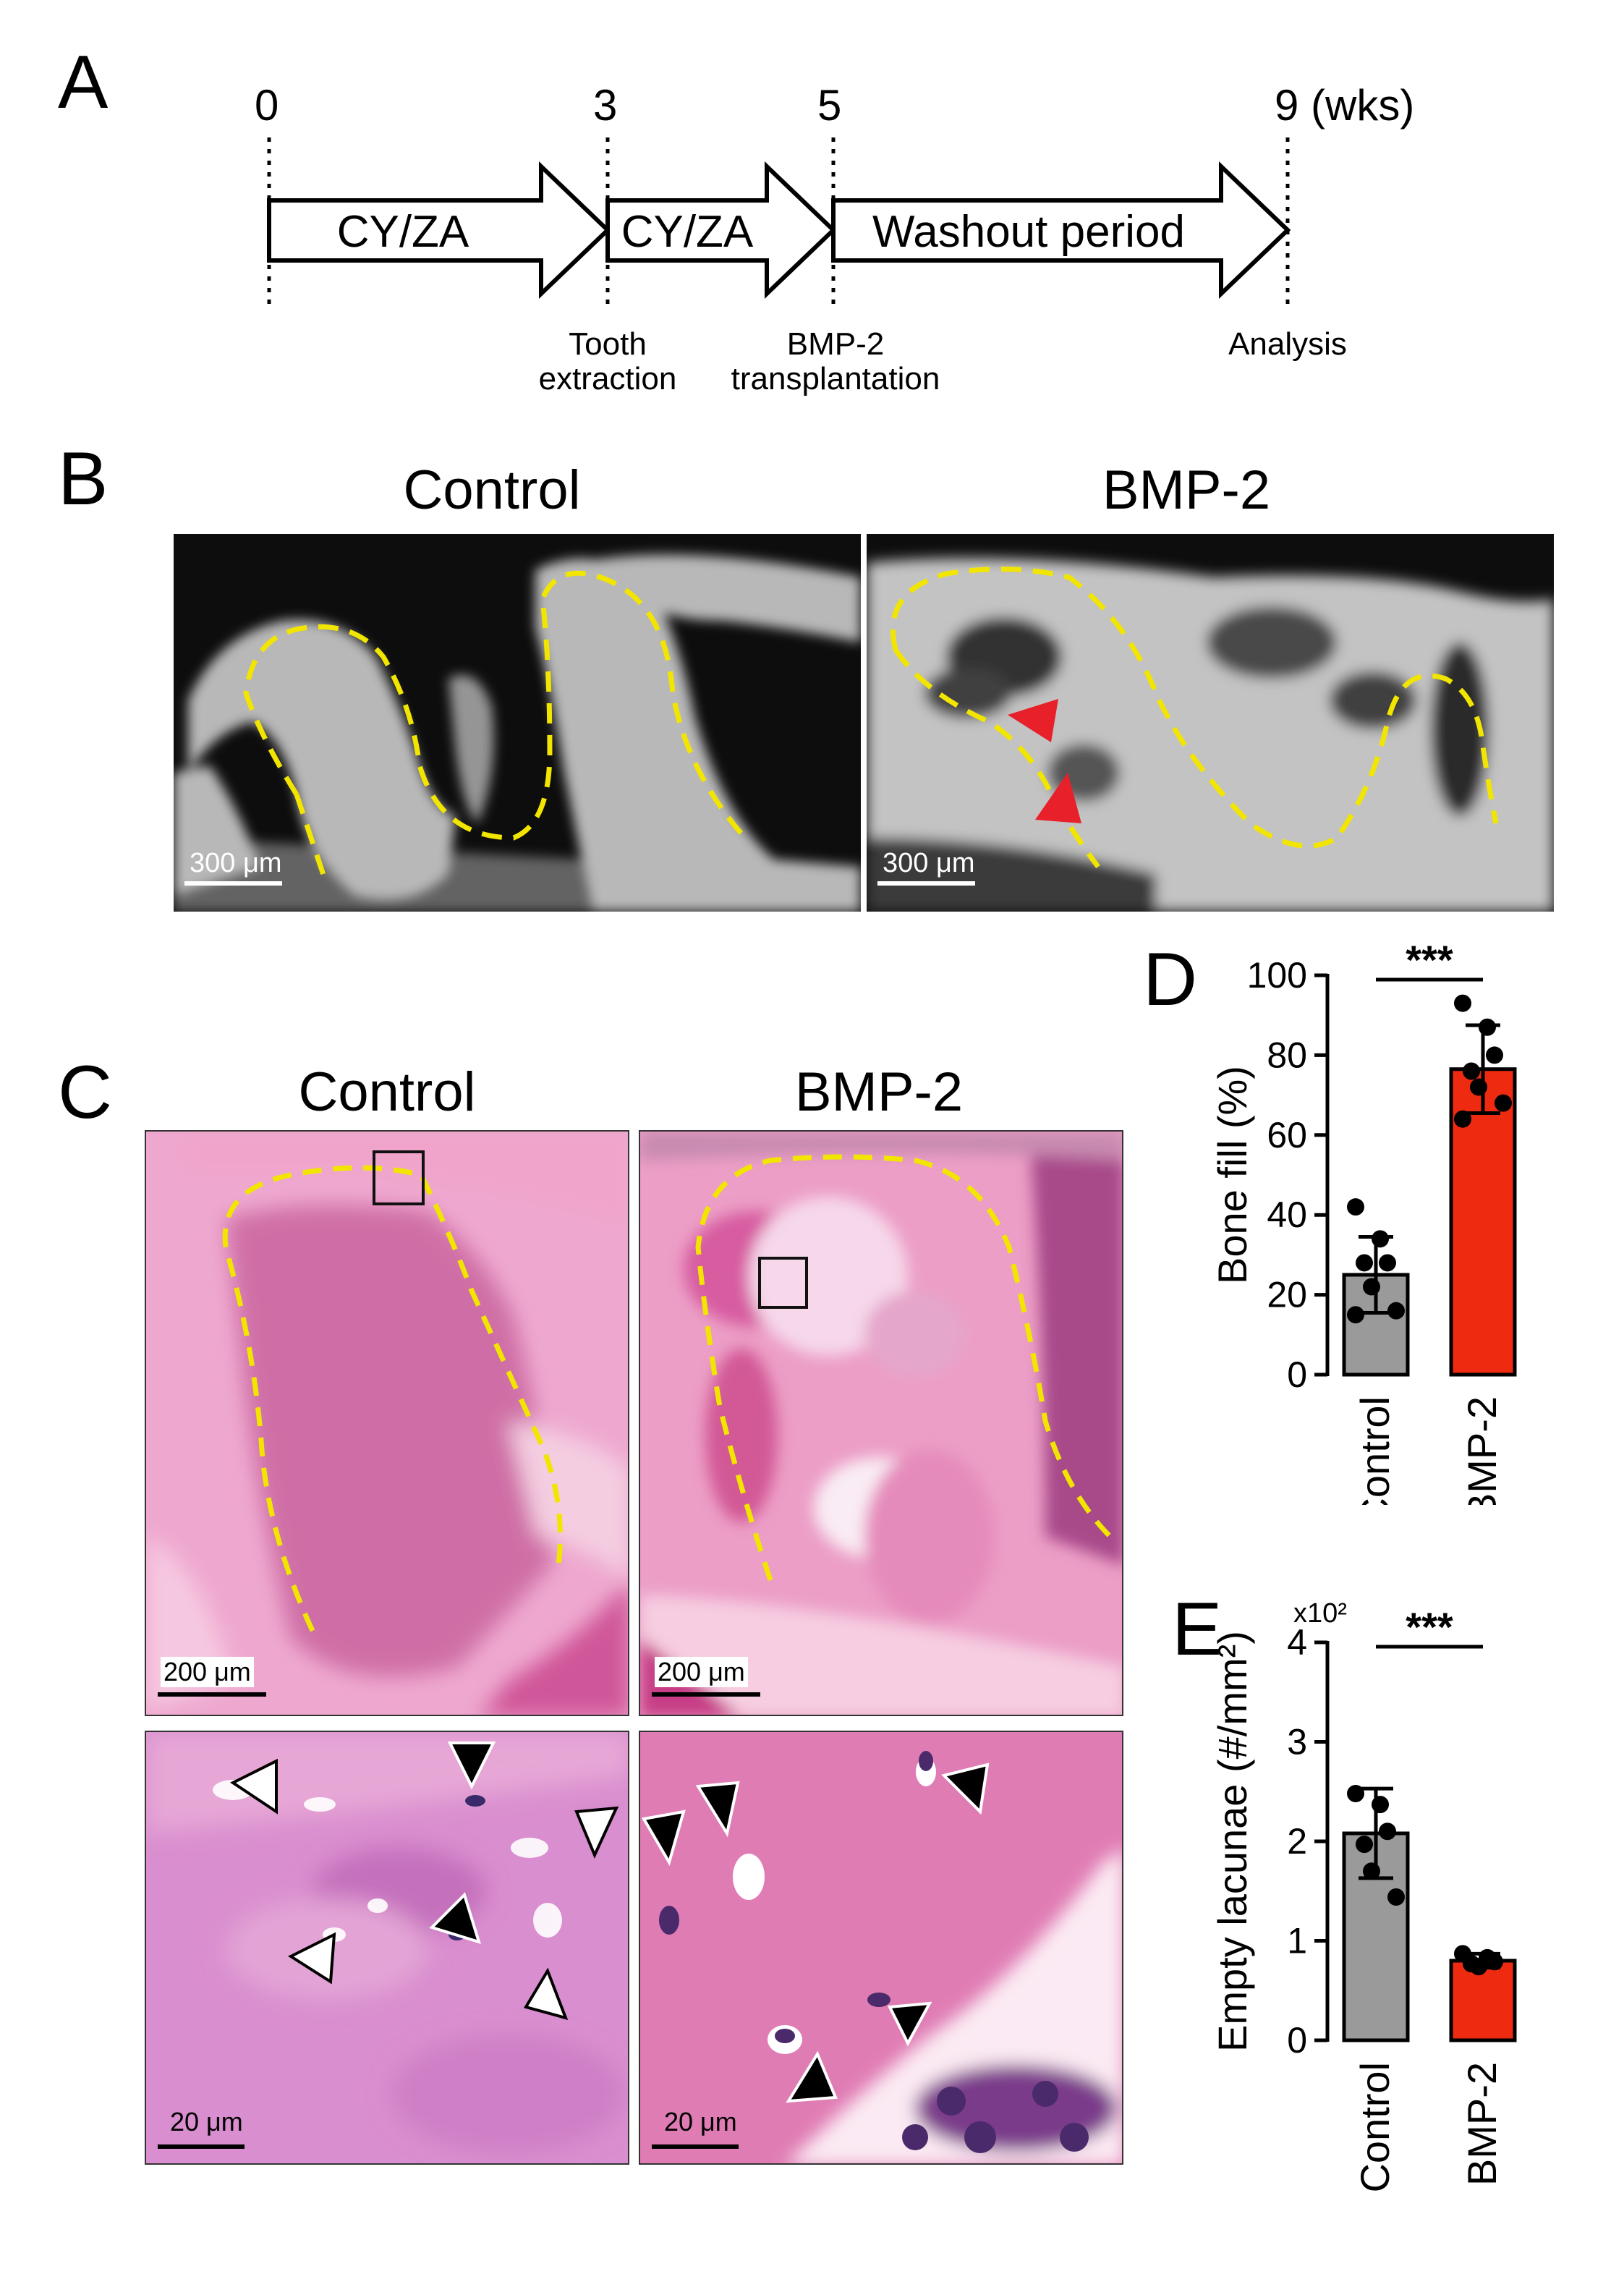 This screenshot has width=1624, height=2287. What do you see at coordinates (835, 344) in the screenshot?
I see `event-bmp-line1: BMP-2` at bounding box center [835, 344].